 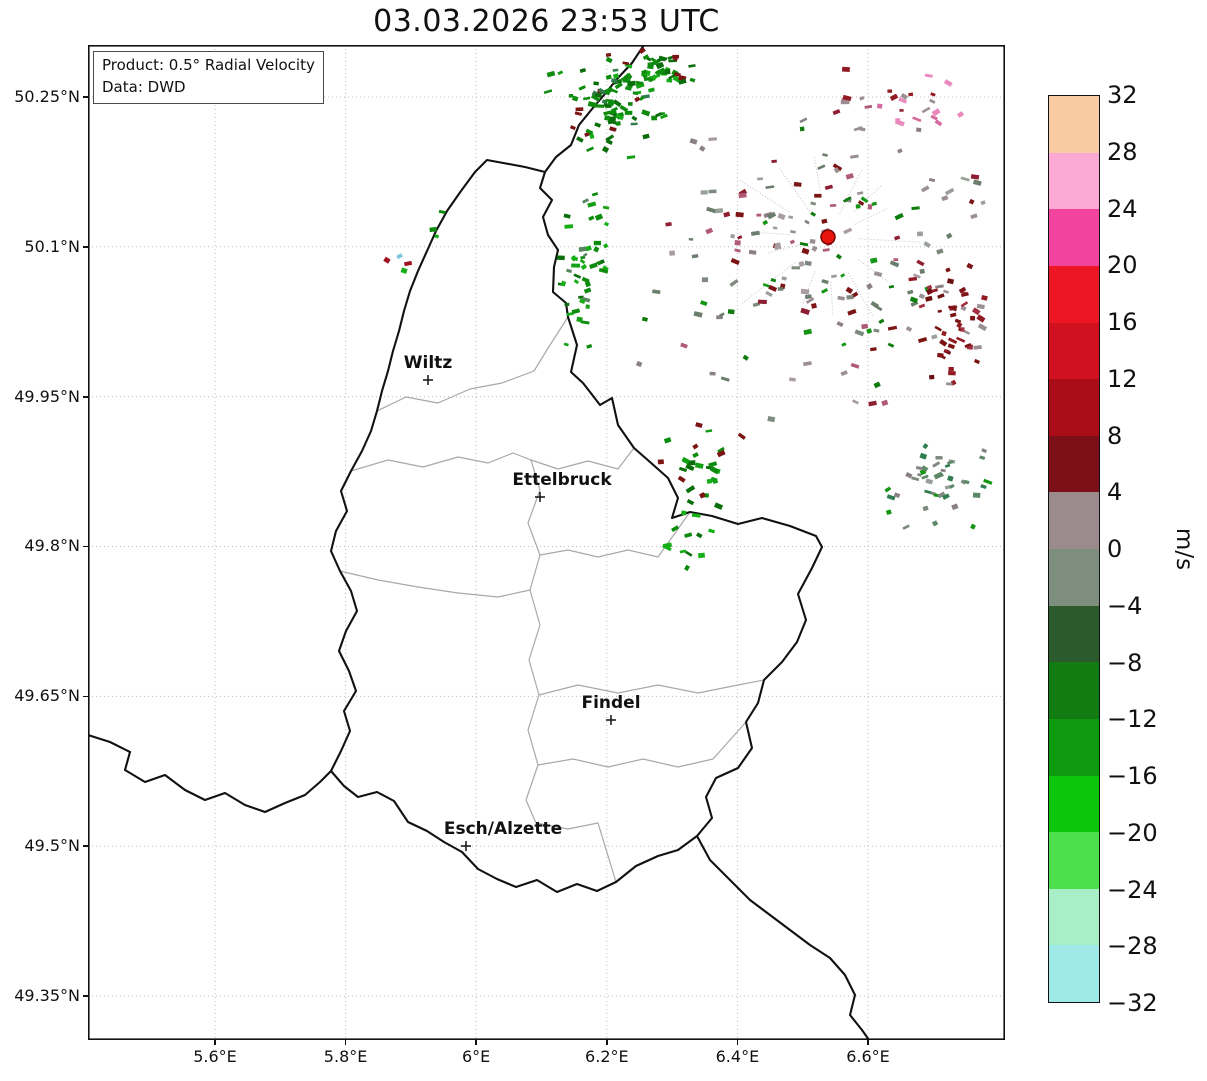 What do you see at coordinates (345, 1042) in the screenshot?
I see `x-tick-mark` at bounding box center [345, 1042].